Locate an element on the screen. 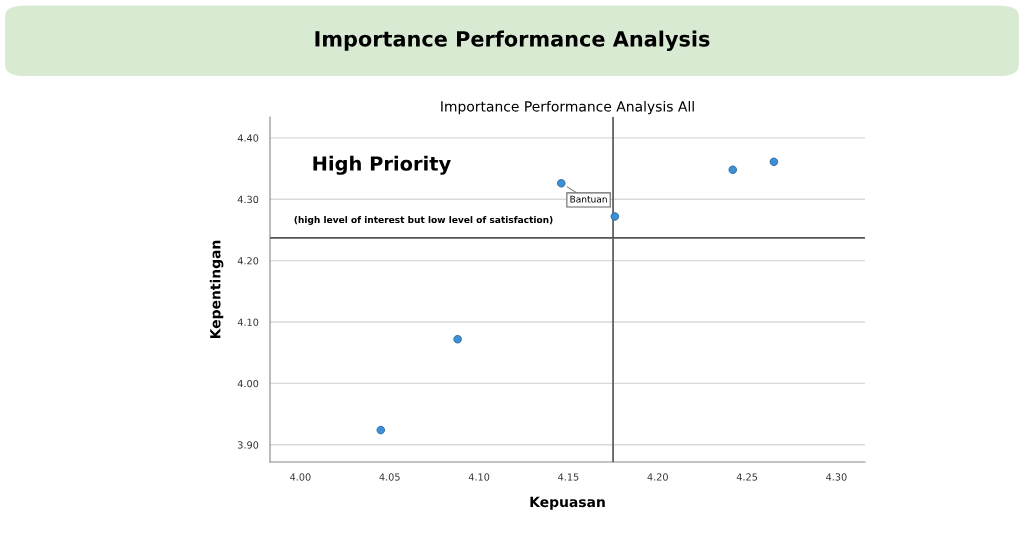  y-tick-label: 4.20 is located at coordinates (248, 261).